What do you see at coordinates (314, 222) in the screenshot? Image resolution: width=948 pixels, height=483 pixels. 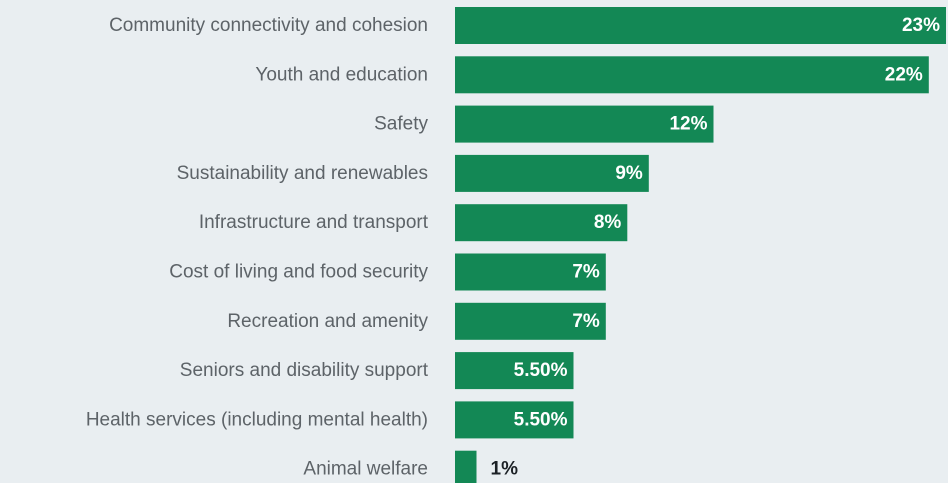 I see `category-label: Infrastructure and transport` at bounding box center [314, 222].